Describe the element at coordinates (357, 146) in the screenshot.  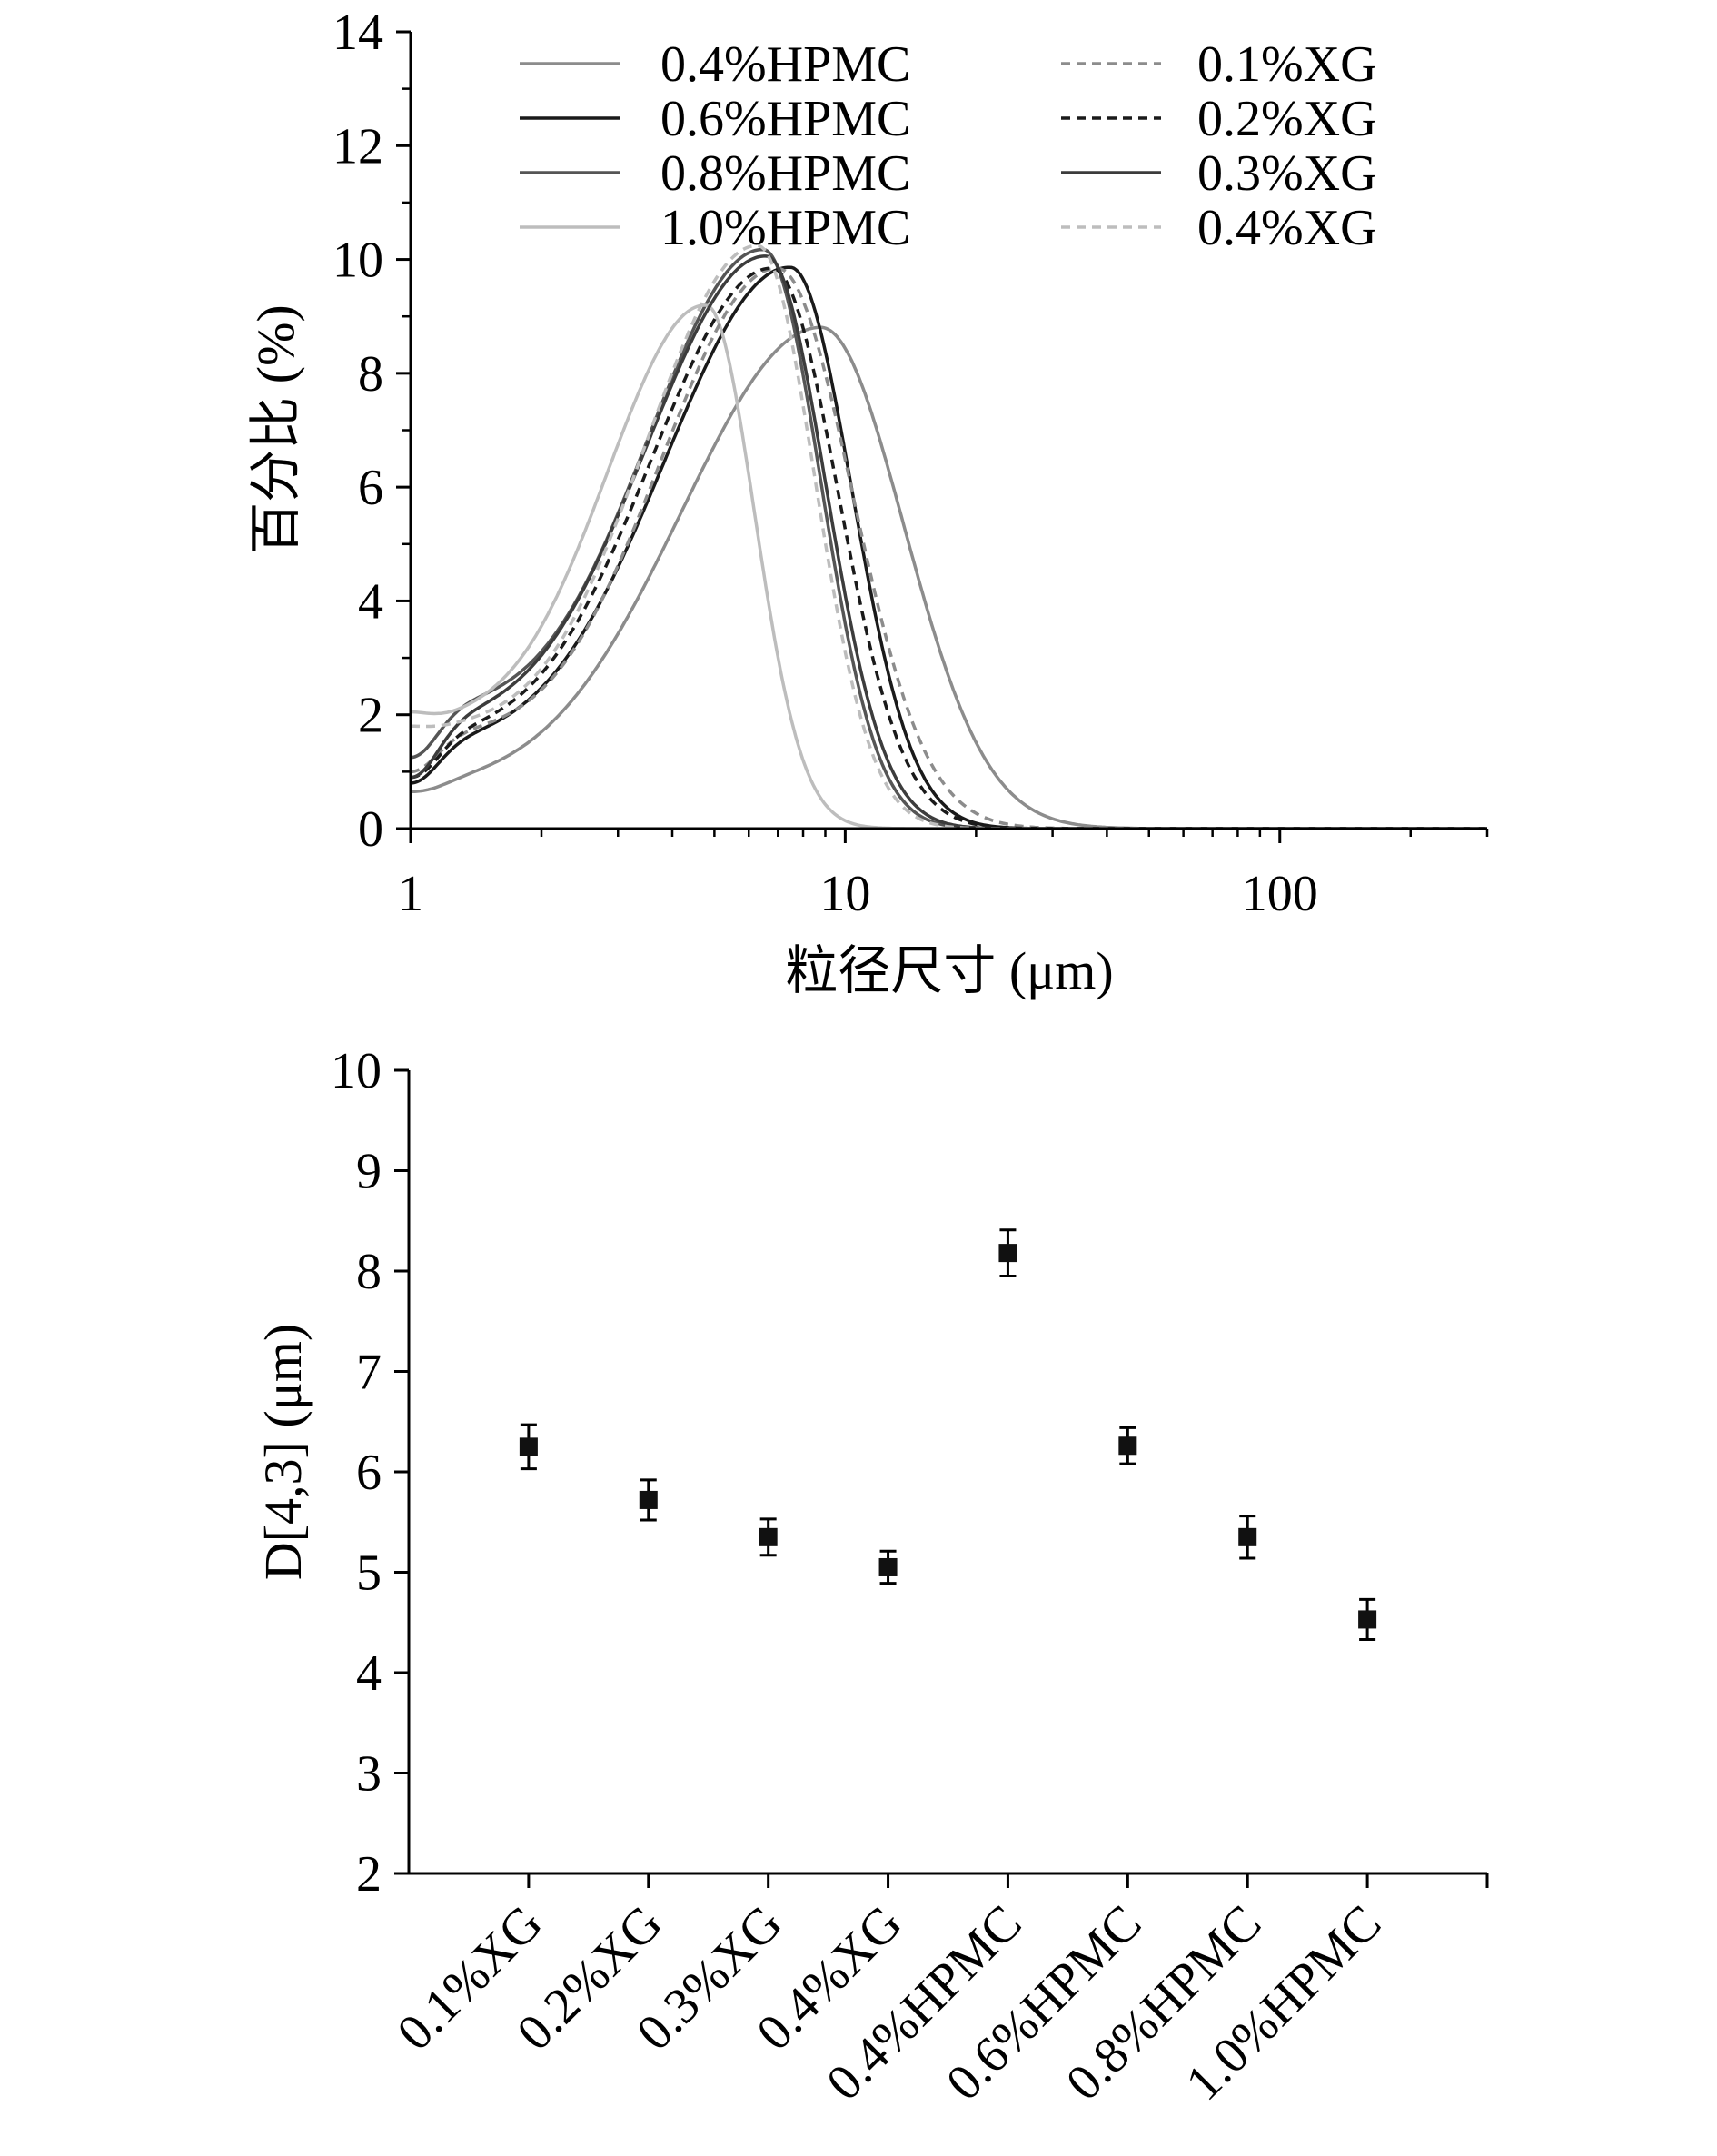
I see `y-tick-label: 12` at that location.